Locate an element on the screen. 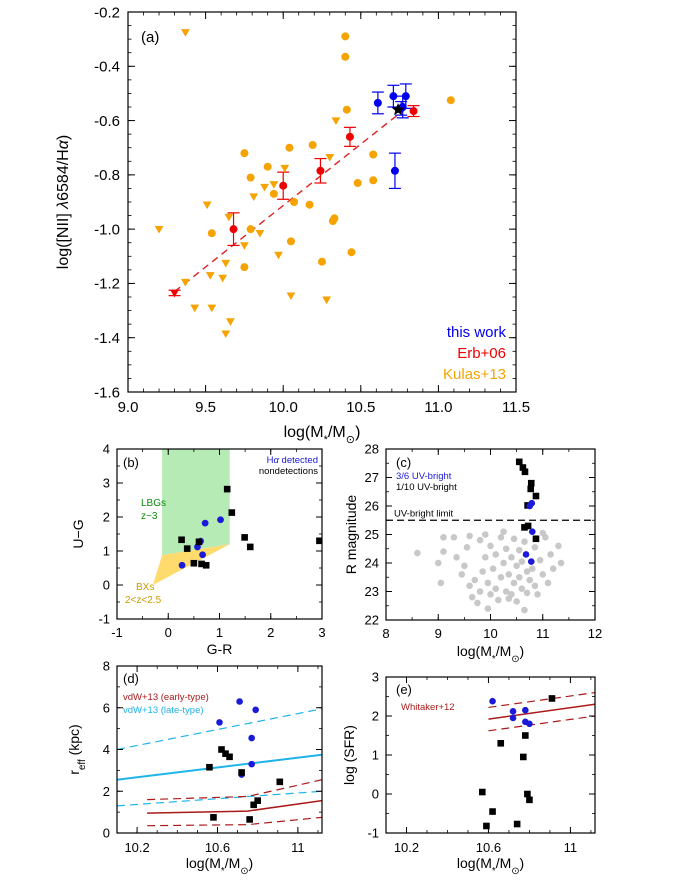  panel-label: (a) is located at coordinates (150, 37).